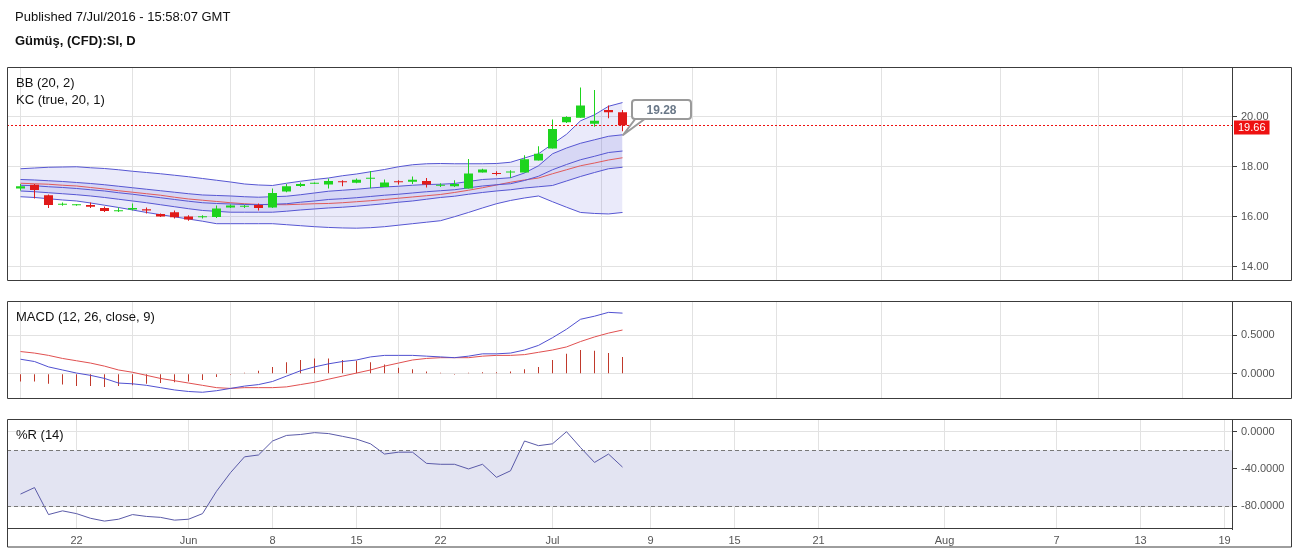  I want to click on x-tick-label: Jul, so click(552, 539).